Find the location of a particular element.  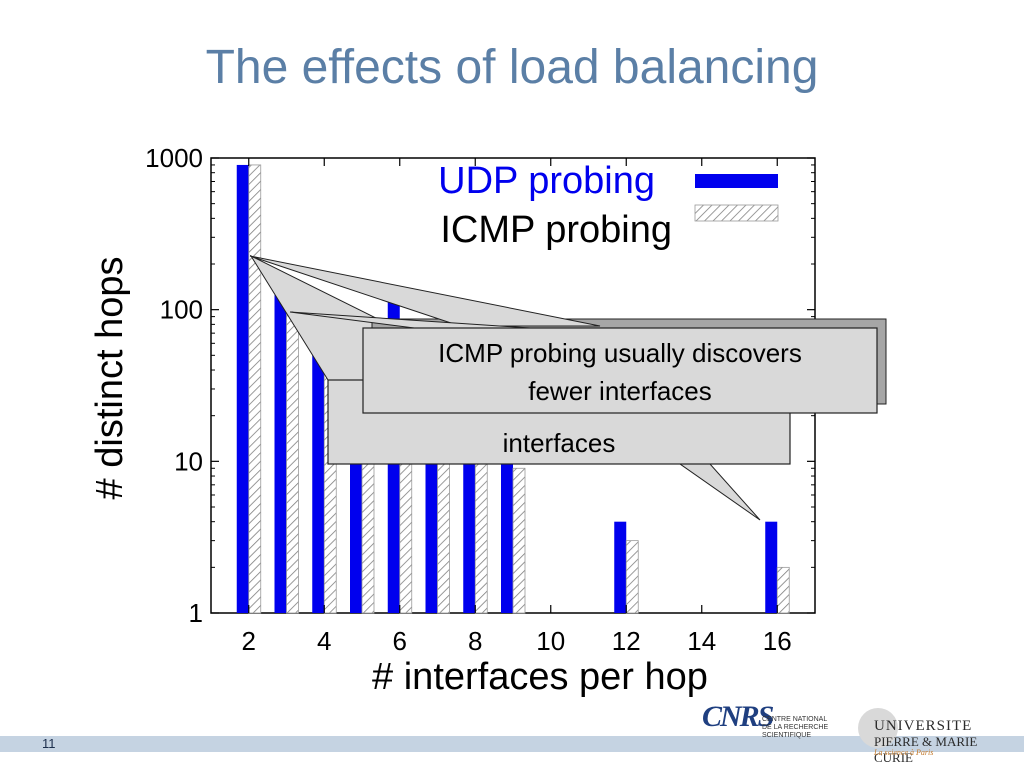

footer-bar is located at coordinates (512, 744).